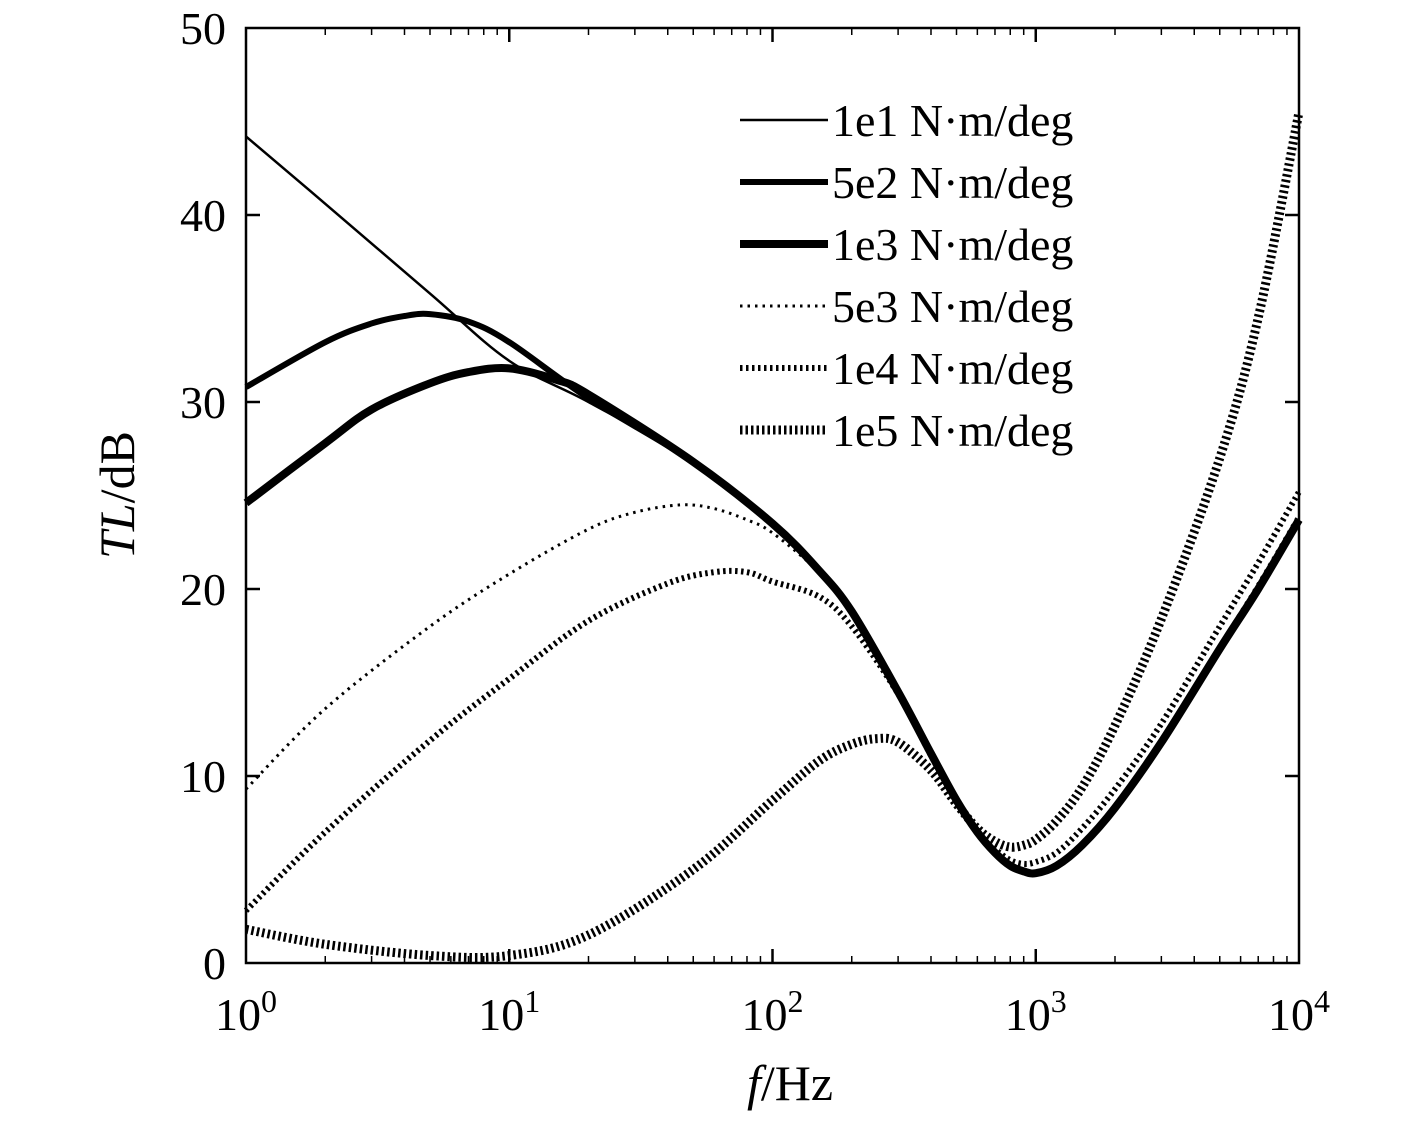  I want to click on y-tick-label: 50, so click(203, 28).